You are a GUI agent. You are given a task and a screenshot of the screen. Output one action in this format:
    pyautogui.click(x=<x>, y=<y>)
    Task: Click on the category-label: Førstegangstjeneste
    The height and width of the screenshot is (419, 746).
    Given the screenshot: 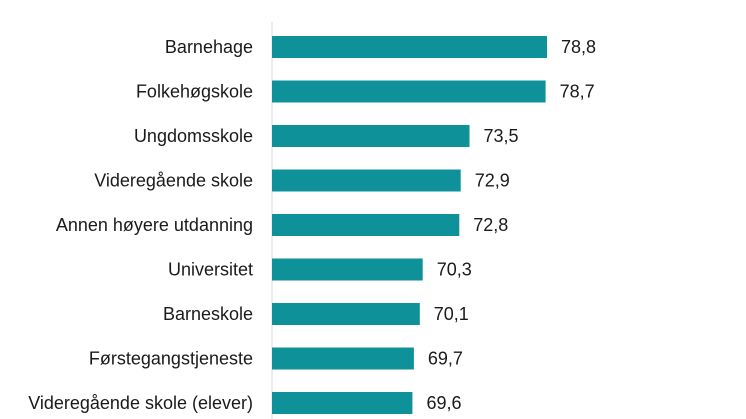 What is the action you would take?
    pyautogui.click(x=171, y=359)
    